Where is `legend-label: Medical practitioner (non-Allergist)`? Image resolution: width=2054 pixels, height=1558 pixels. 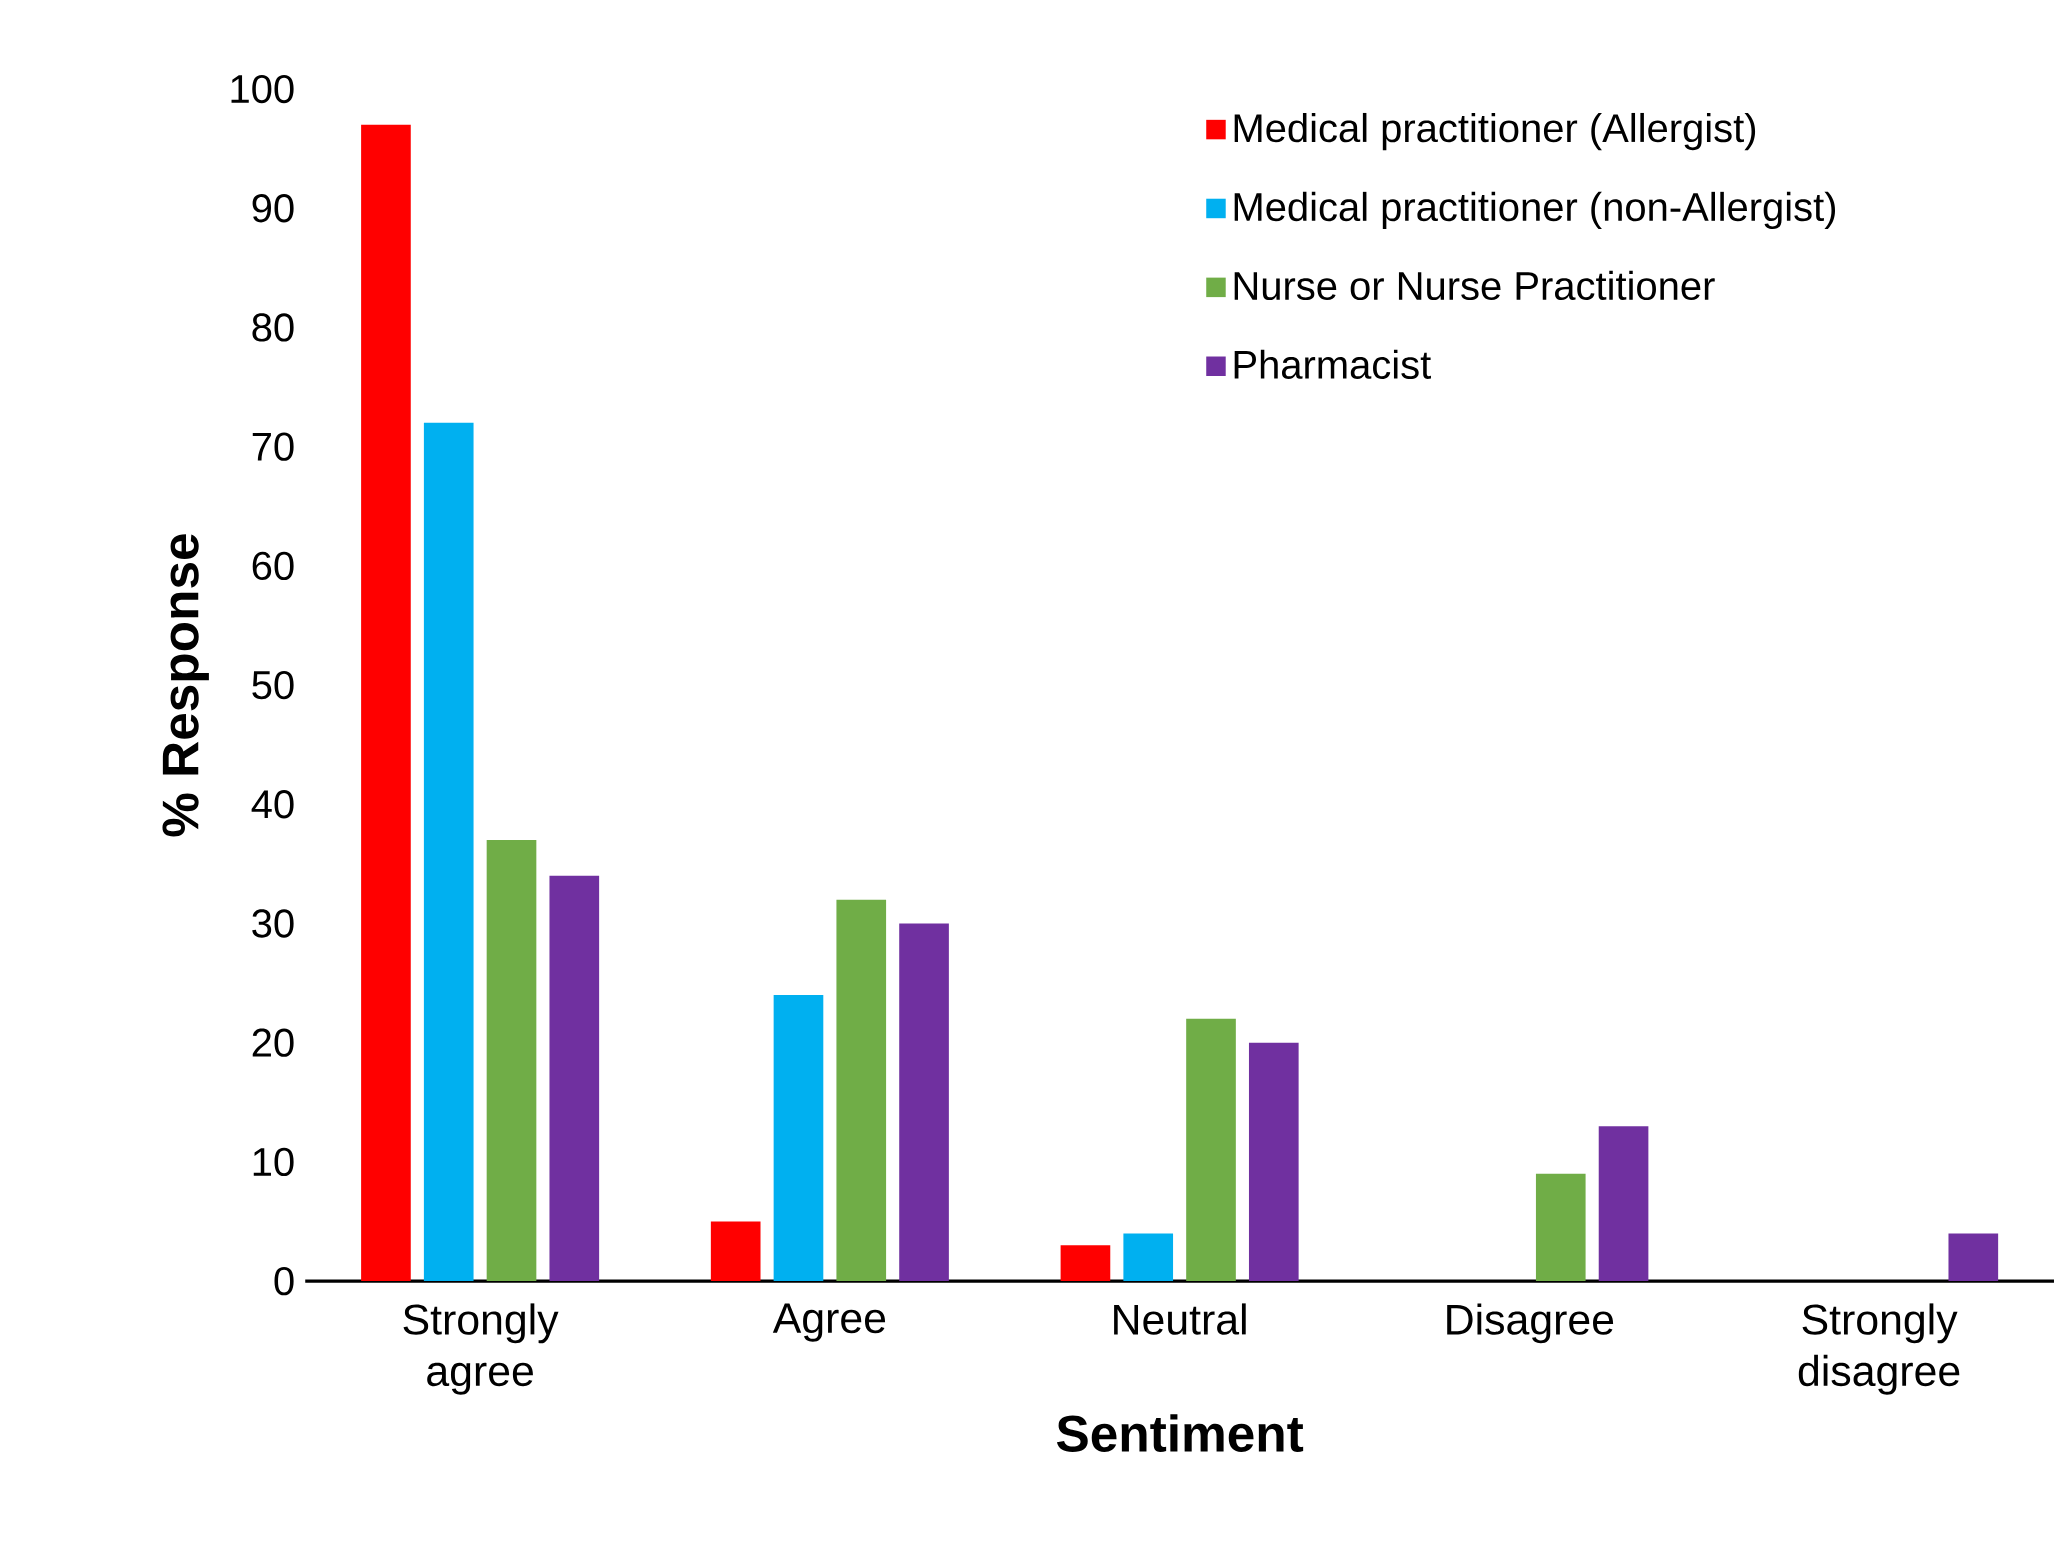 legend-label: Medical practitioner (non-Allergist) is located at coordinates (1535, 211).